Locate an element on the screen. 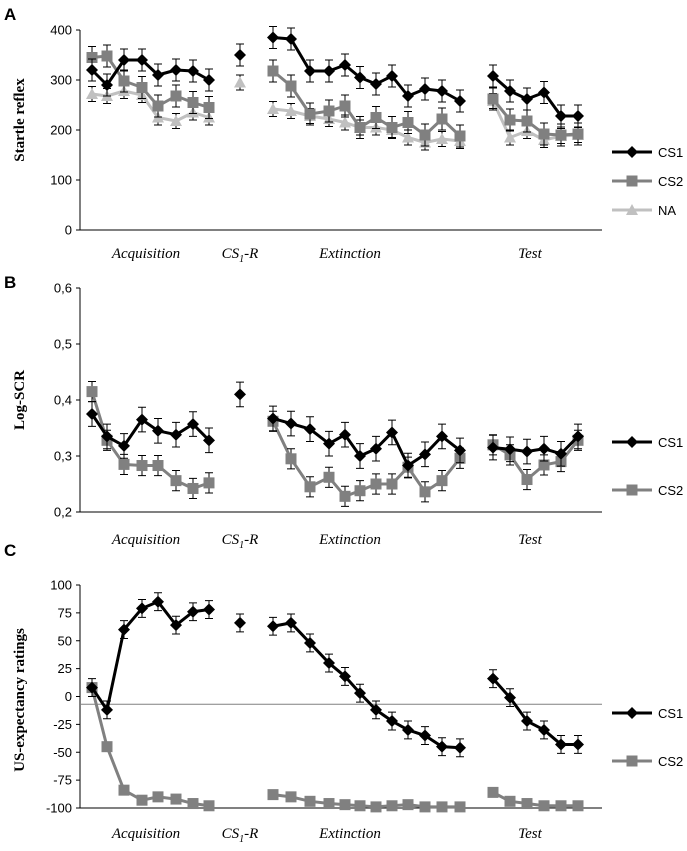 This screenshot has height=851, width=687. csr-suffix: -R is located at coordinates (251, 834).